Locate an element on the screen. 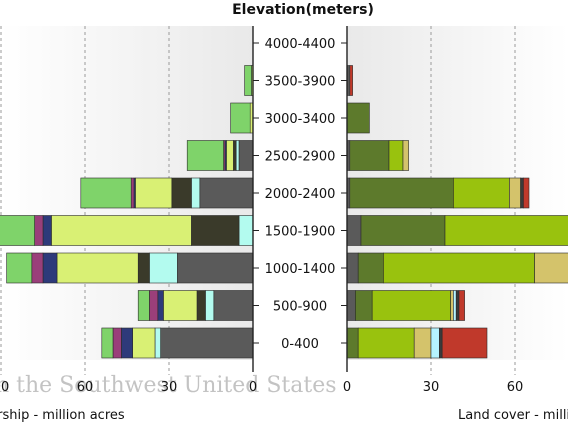 The height and width of the screenshot is (426, 568). category-label: 1500-1900 is located at coordinates (300, 232).